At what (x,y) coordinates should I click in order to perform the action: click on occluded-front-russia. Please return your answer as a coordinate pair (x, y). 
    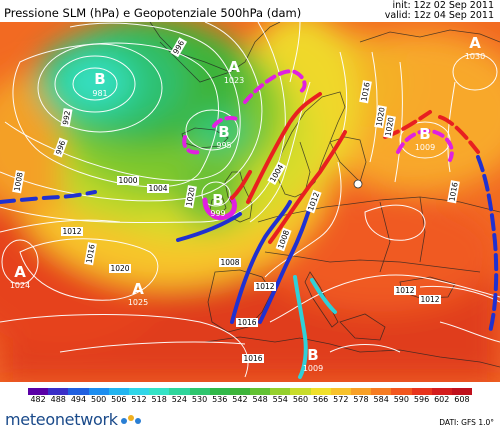
    Looking at the image, I should click on (425, 145).